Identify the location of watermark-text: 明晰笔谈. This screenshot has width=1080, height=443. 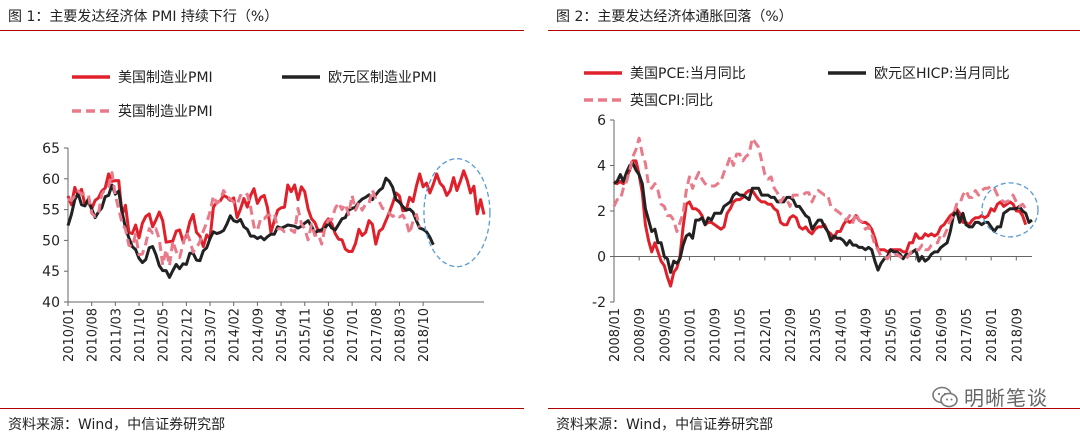
(1006, 398).